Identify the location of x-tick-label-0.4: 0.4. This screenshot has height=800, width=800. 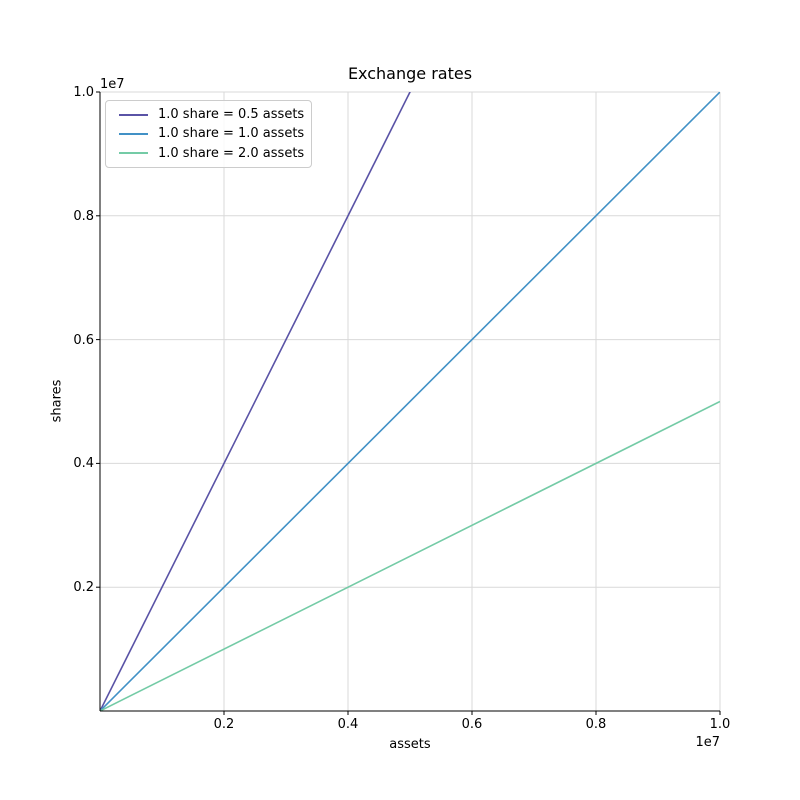
(348, 724).